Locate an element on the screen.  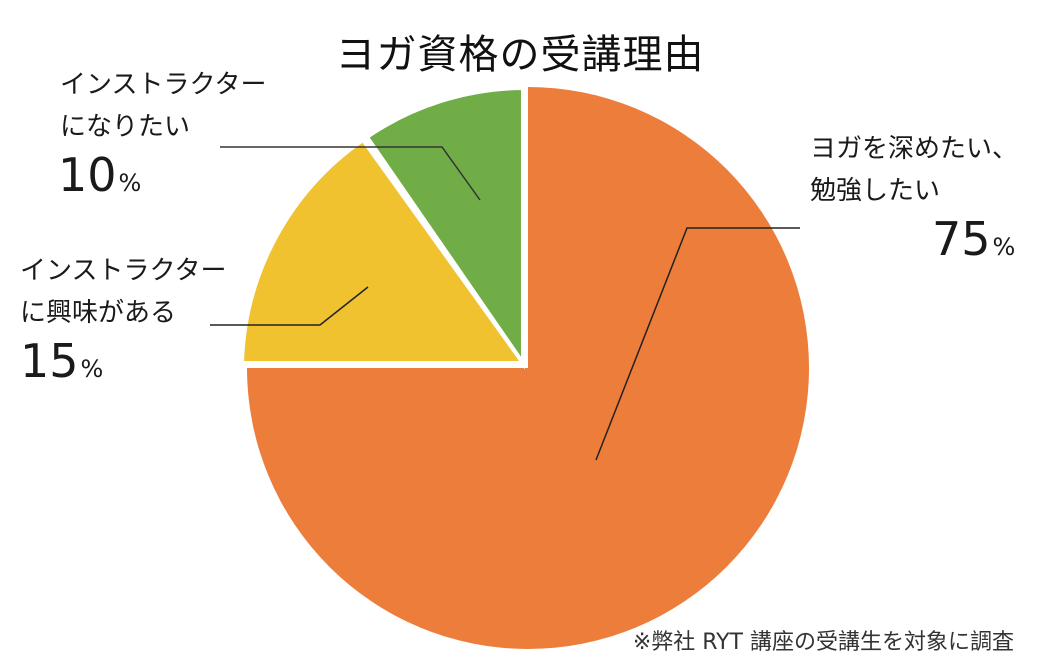
label-deepen: ヨガを深めたい、 勉強したい is located at coordinates (914, 170).